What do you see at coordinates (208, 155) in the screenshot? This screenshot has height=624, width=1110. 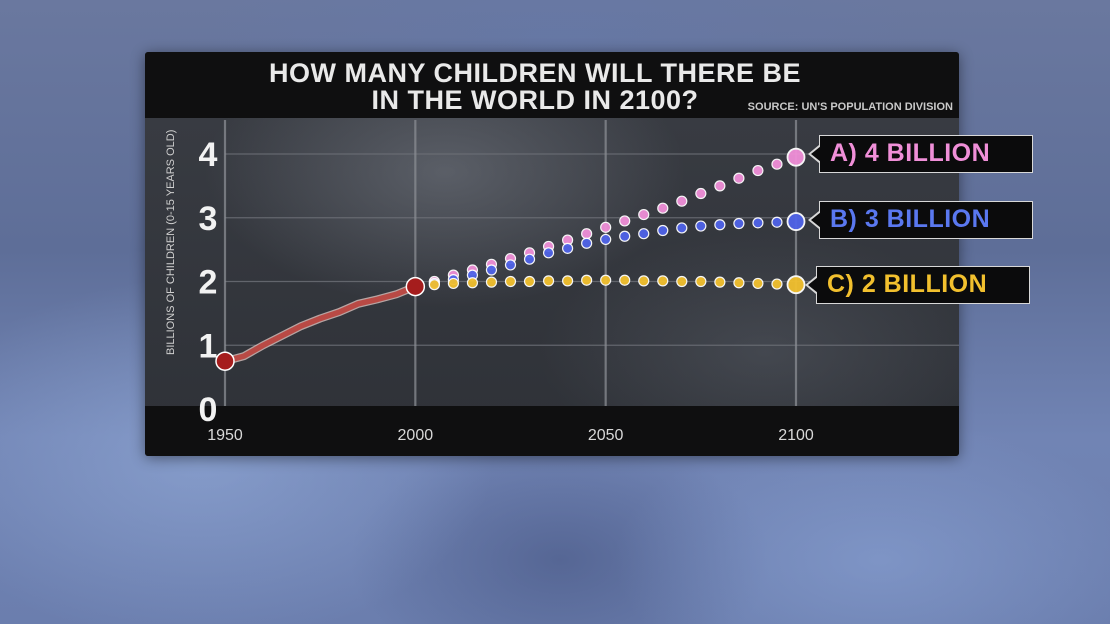 I see `y-tick-label-4: 4` at bounding box center [208, 155].